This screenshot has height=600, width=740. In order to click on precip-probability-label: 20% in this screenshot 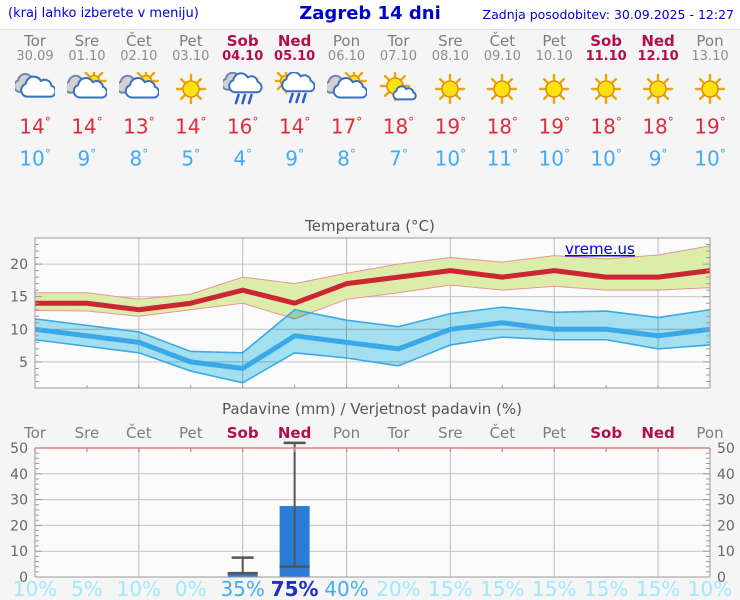, I will do `click(398, 588)`.